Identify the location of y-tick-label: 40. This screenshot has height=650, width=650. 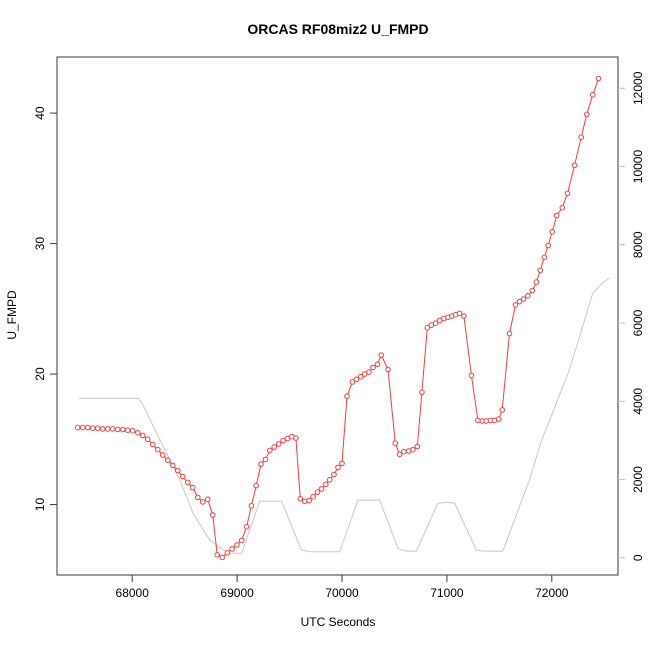
(40, 113).